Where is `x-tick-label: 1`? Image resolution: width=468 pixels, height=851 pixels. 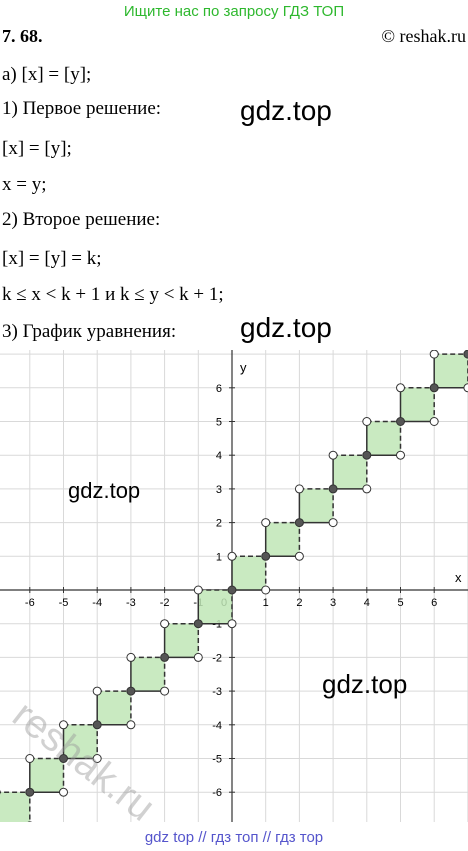 x-tick-label: 1 is located at coordinates (266, 603).